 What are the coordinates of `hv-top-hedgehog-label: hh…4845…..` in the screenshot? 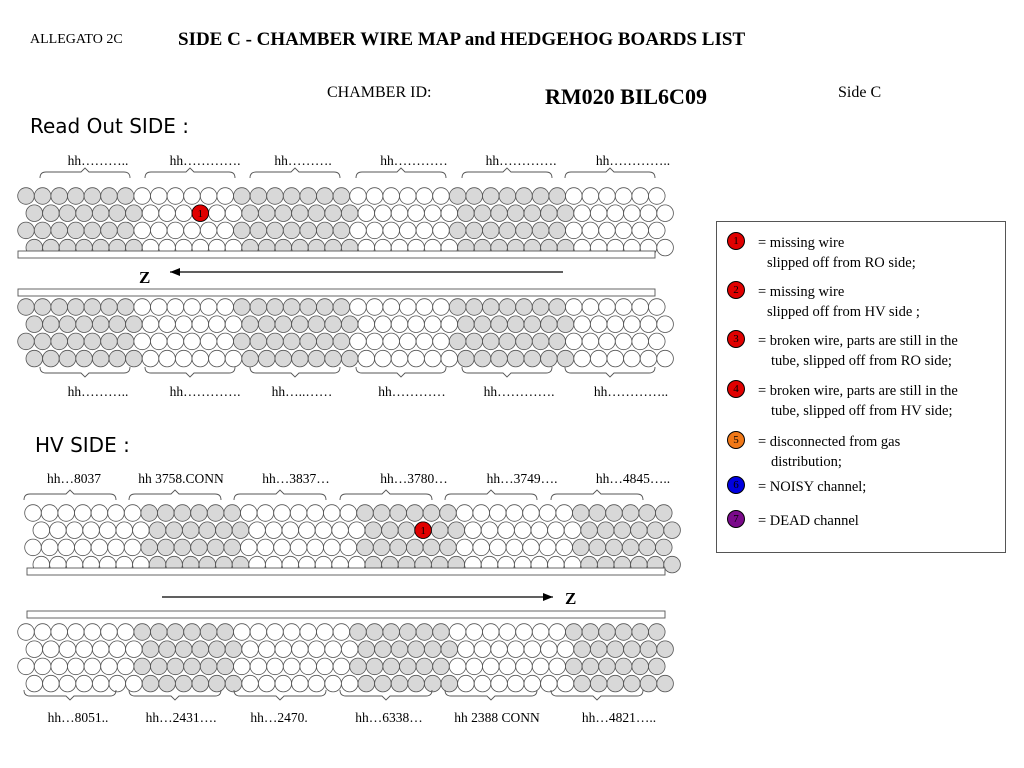 It's located at (633, 478).